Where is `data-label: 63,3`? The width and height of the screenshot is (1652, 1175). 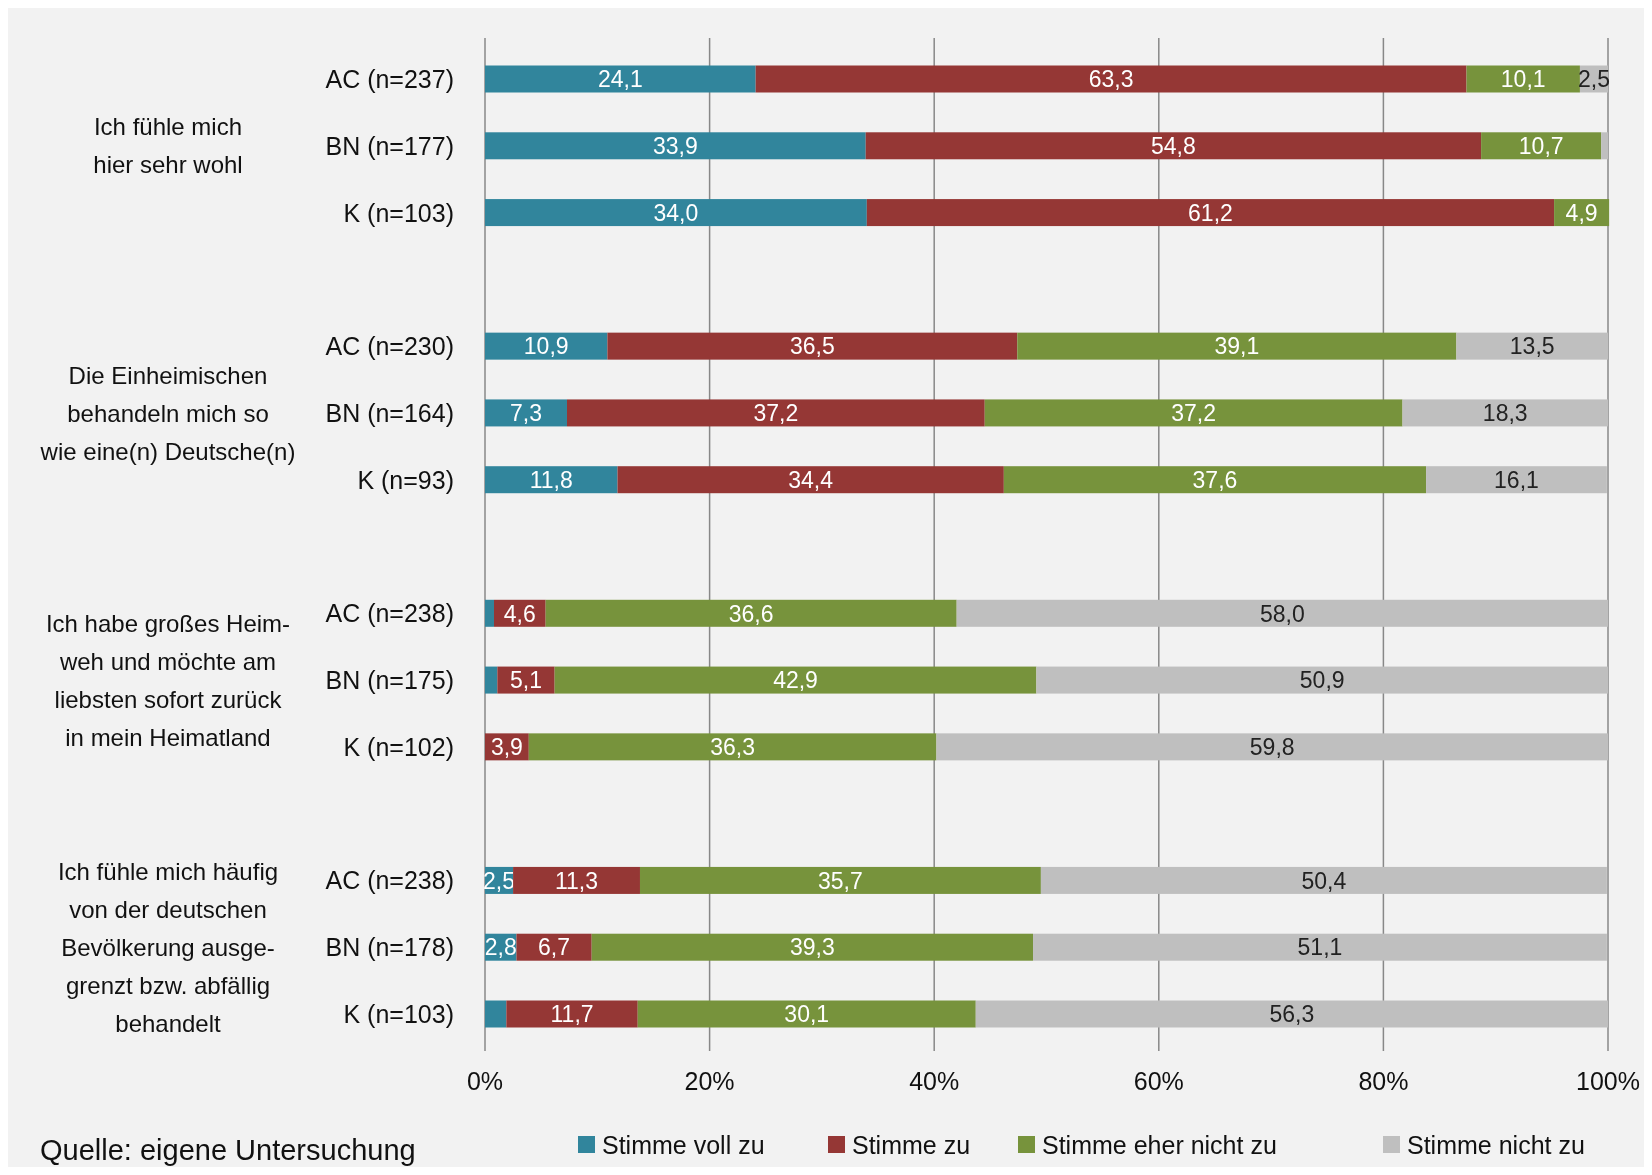
data-label: 63,3 is located at coordinates (1111, 79).